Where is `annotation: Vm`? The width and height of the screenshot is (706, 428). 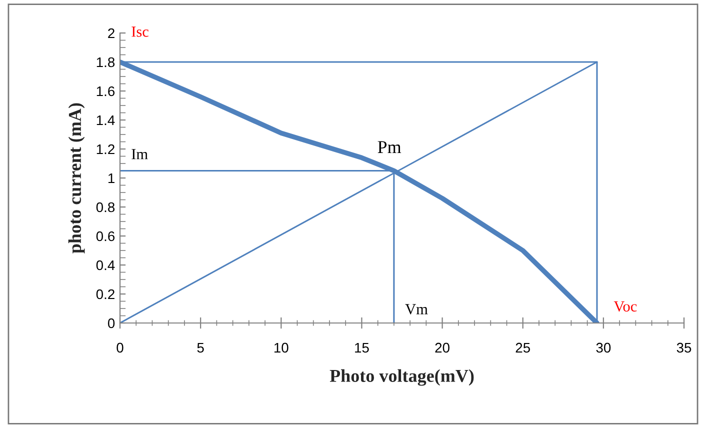 annotation: Vm is located at coordinates (416, 309).